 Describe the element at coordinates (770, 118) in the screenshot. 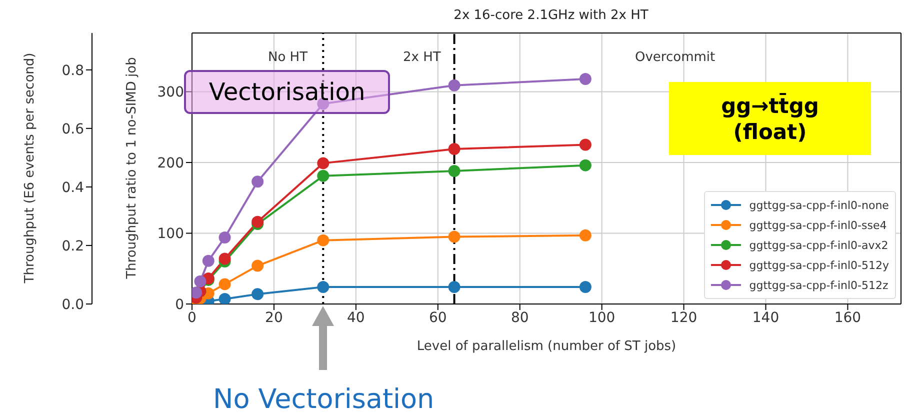

I see `text-box: gg→tt̄gg (float)` at that location.